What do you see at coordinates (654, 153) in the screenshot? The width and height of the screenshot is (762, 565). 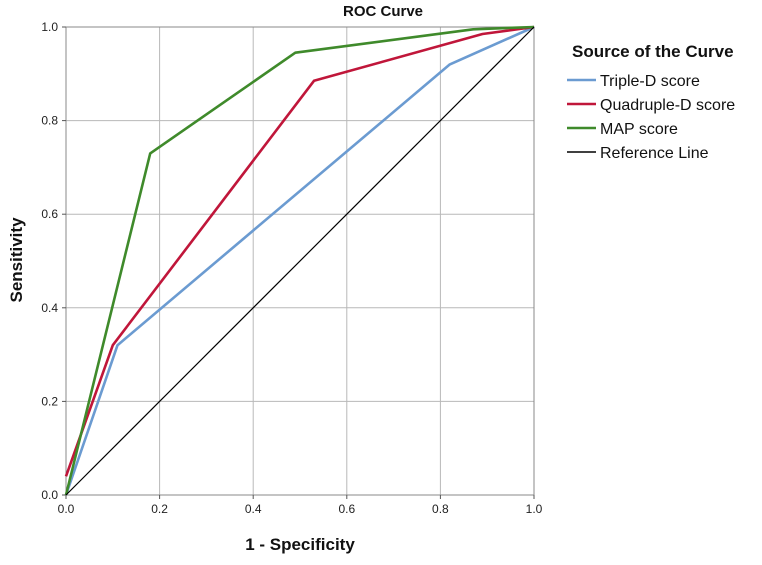 I see `legend-label-reference-line: Reference Line` at bounding box center [654, 153].